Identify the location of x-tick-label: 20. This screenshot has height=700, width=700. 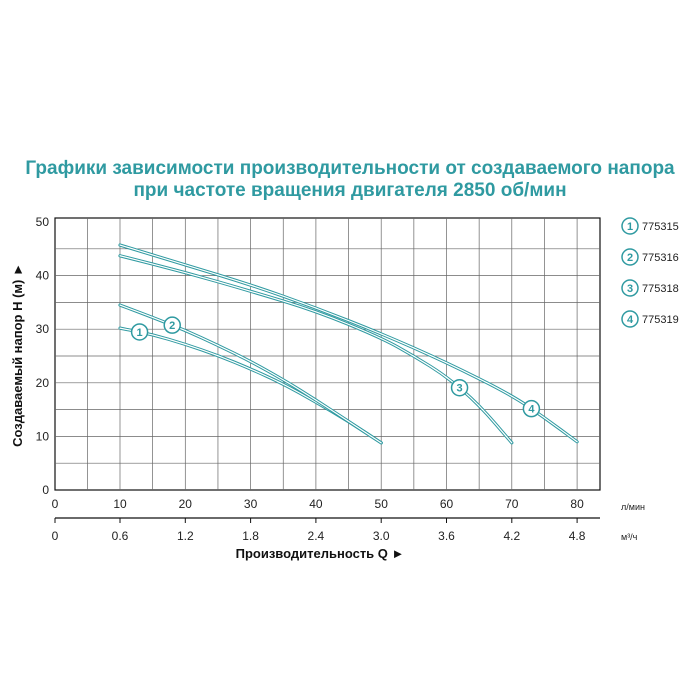
(186, 504).